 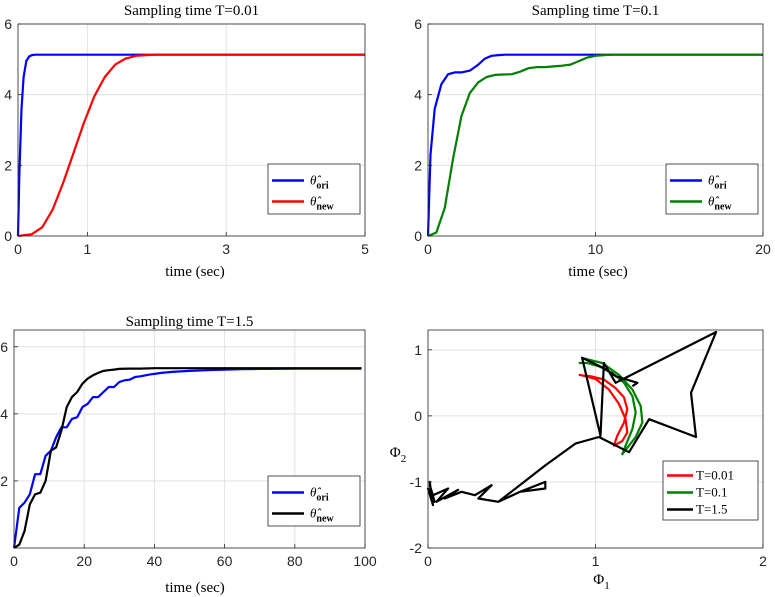 What do you see at coordinates (416, 482) in the screenshot?
I see `y-tick-label-1: -1` at bounding box center [416, 482].